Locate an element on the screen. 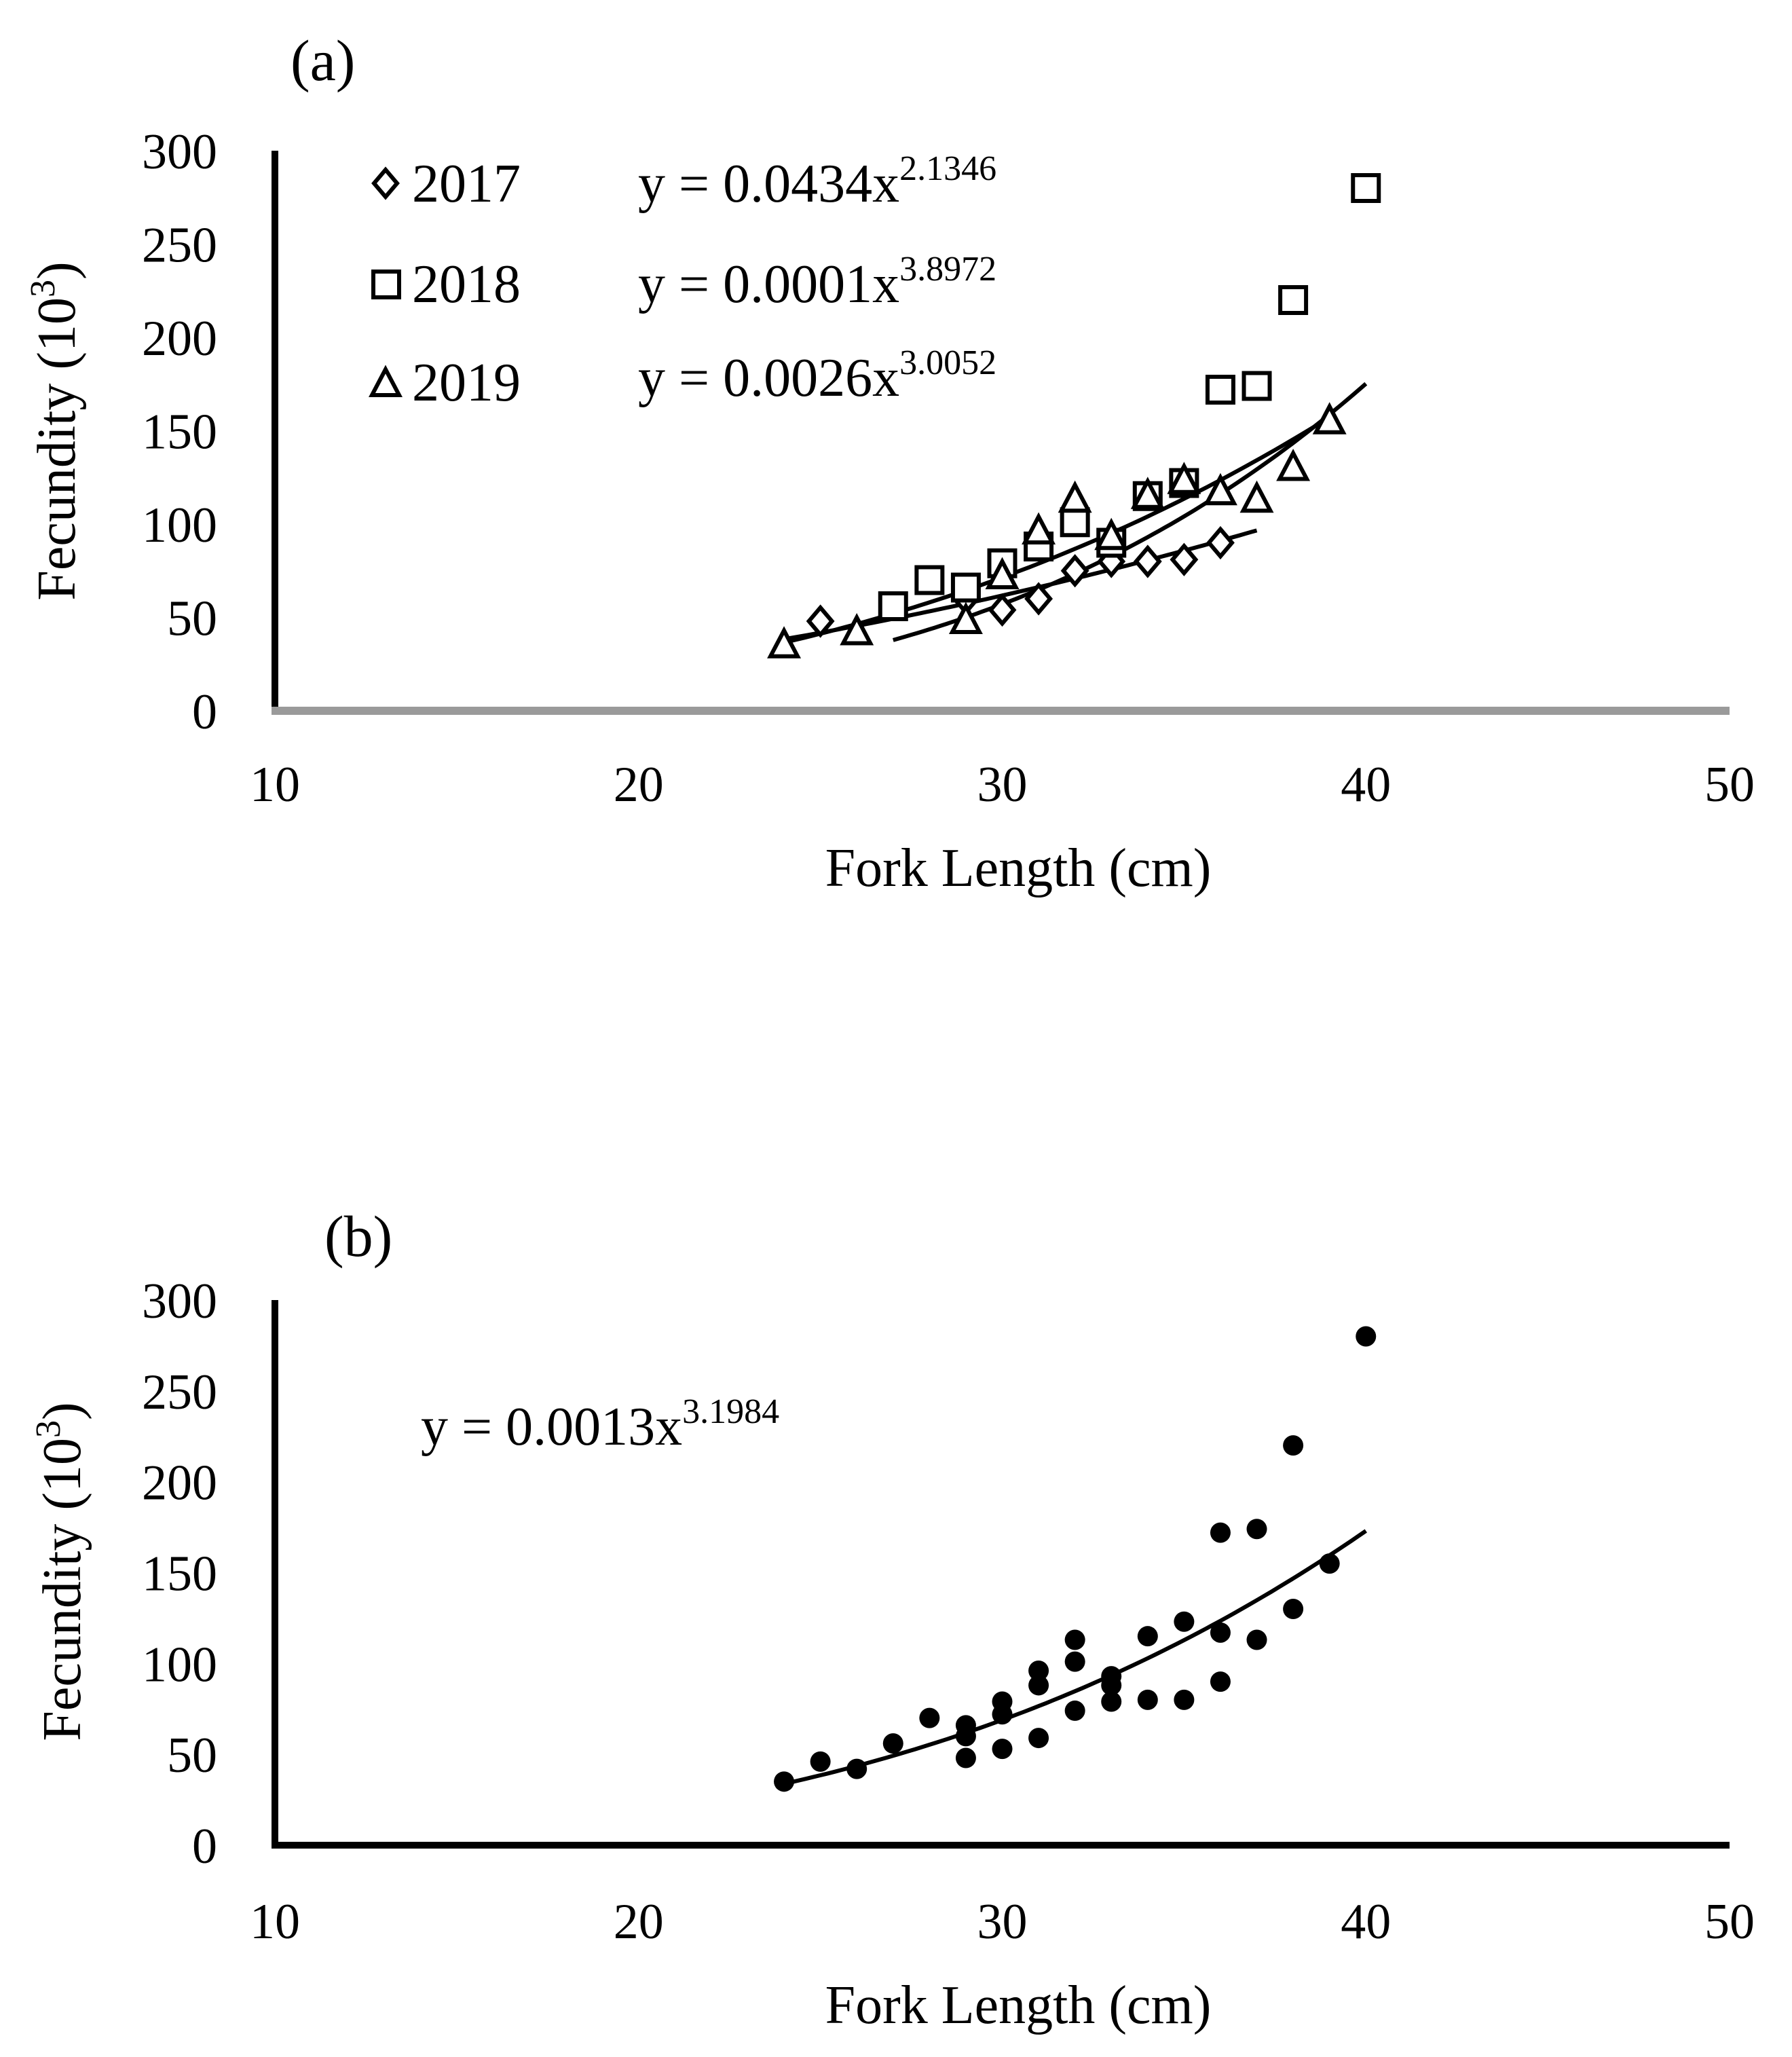  legend-item-2018: 2018 y = 0.0001x3.8972 is located at coordinates (684, 282).